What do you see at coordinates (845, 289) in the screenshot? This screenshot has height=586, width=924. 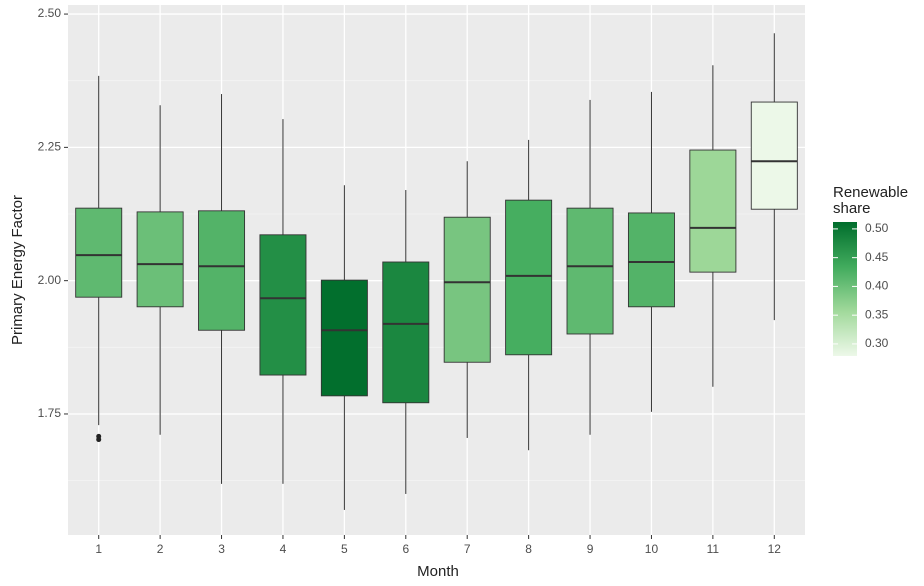 I see `color-bar` at bounding box center [845, 289].